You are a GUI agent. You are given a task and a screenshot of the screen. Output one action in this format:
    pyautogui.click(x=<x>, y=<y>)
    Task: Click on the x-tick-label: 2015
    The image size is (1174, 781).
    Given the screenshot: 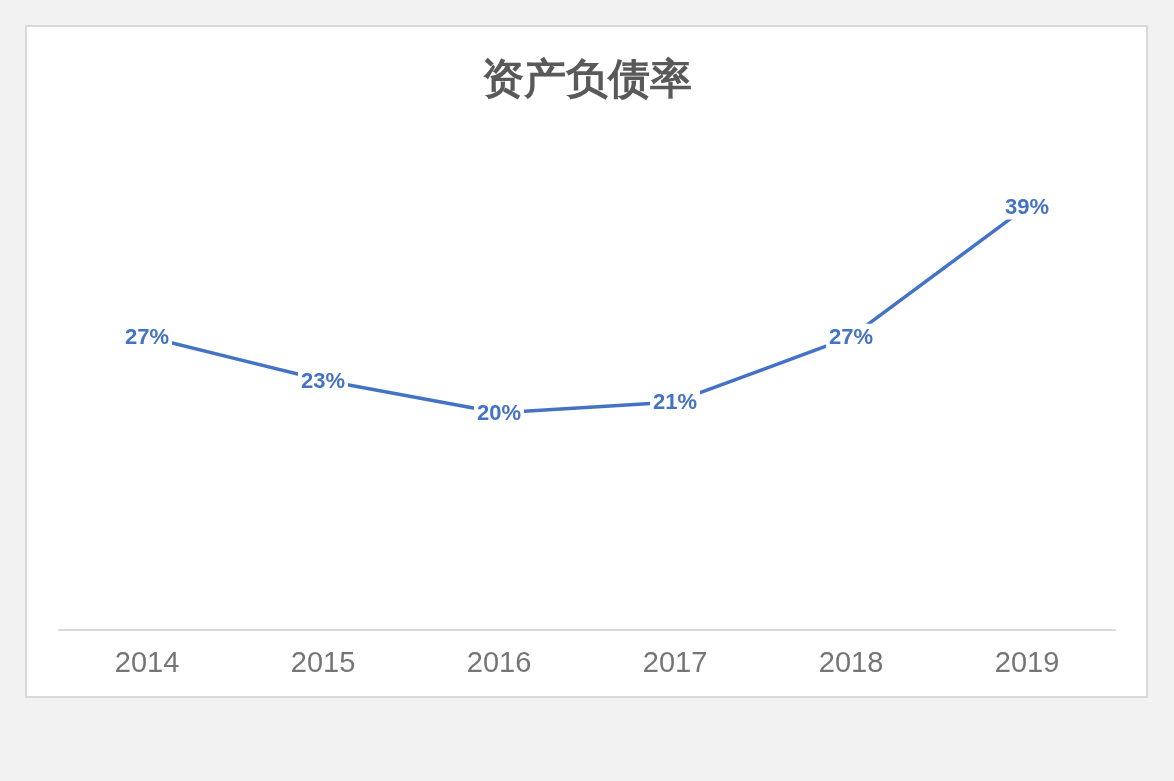 What is the action you would take?
    pyautogui.click(x=323, y=661)
    